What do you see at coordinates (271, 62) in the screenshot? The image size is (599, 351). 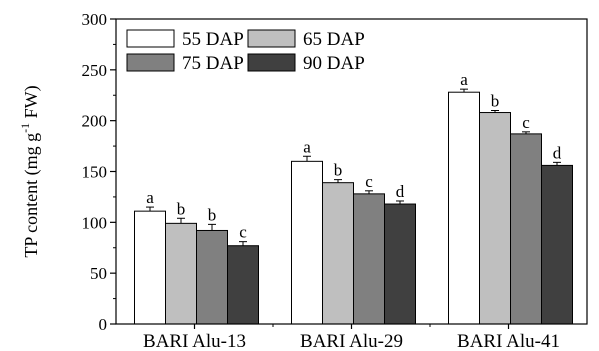 I see `legend-swatch-90-dap` at bounding box center [271, 62].